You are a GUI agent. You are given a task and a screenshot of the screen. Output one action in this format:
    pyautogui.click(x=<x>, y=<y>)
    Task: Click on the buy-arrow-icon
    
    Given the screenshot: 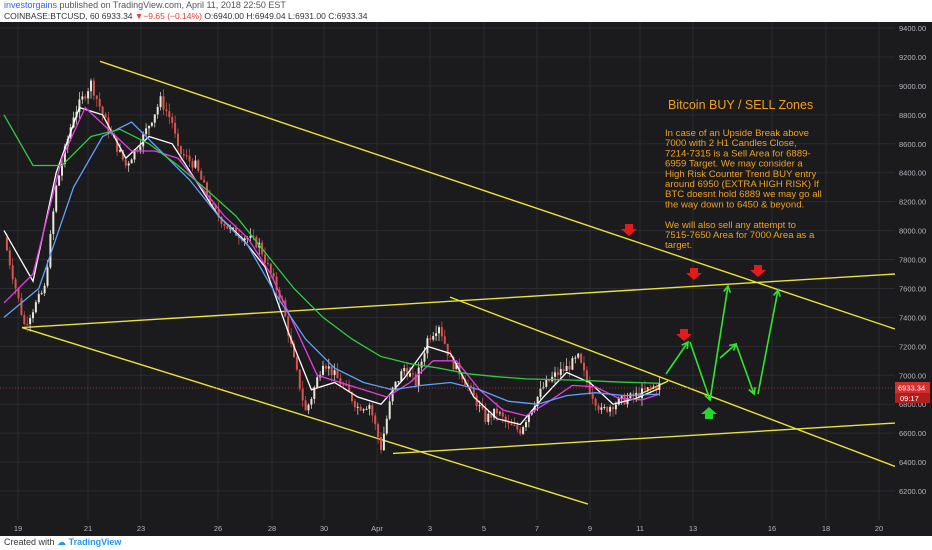 What is the action you would take?
    pyautogui.click(x=709, y=413)
    